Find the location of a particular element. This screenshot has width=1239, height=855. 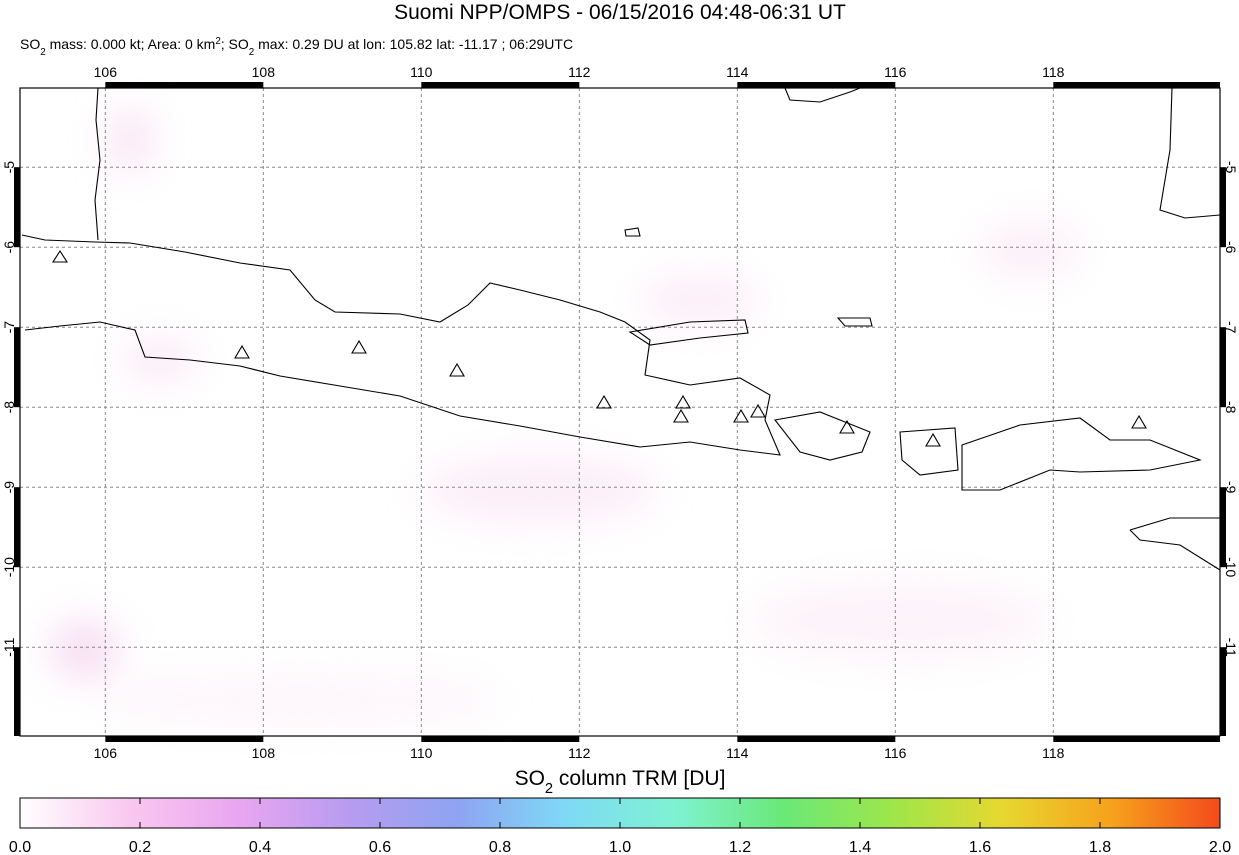

madura-coast is located at coordinates (688, 332).